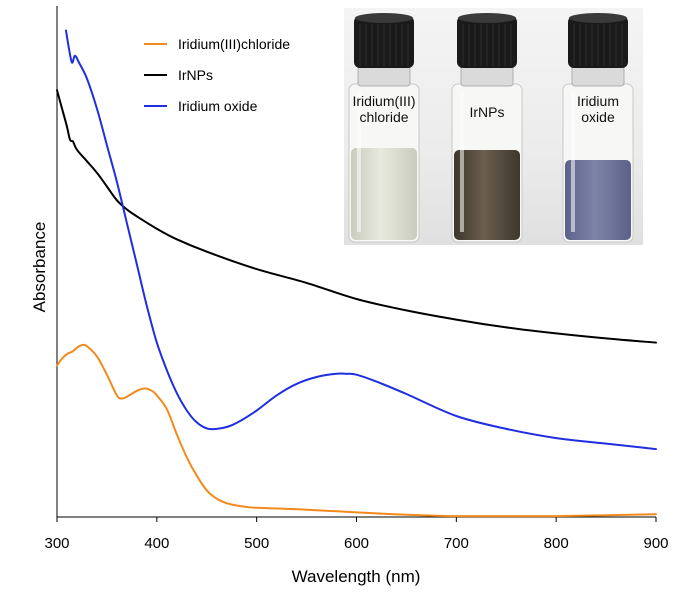 This screenshot has width=689, height=592. What do you see at coordinates (556, 543) in the screenshot?
I see `x-tick-label: 800` at bounding box center [556, 543].